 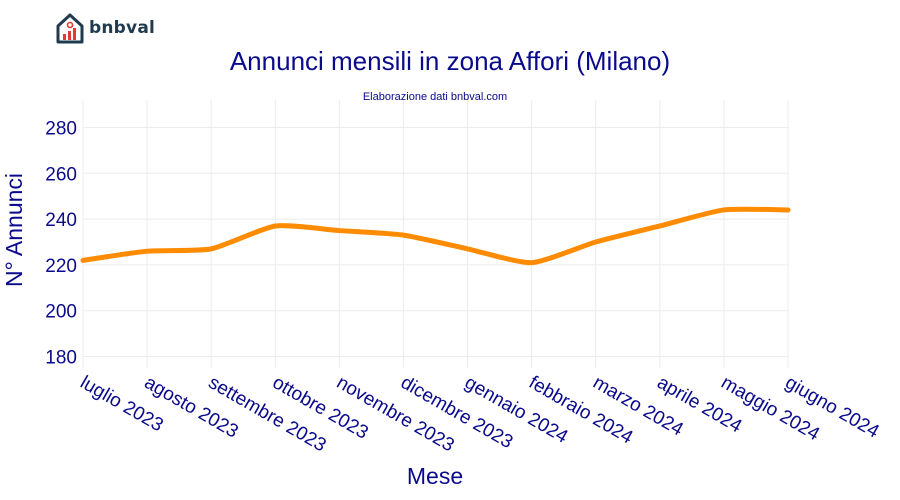 What do you see at coordinates (122, 28) in the screenshot?
I see `brand-name: bnbval` at bounding box center [122, 28].